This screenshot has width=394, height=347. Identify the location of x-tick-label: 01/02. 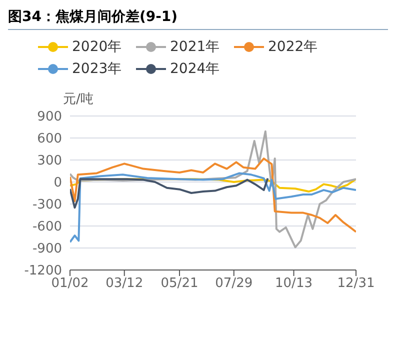
(70, 284).